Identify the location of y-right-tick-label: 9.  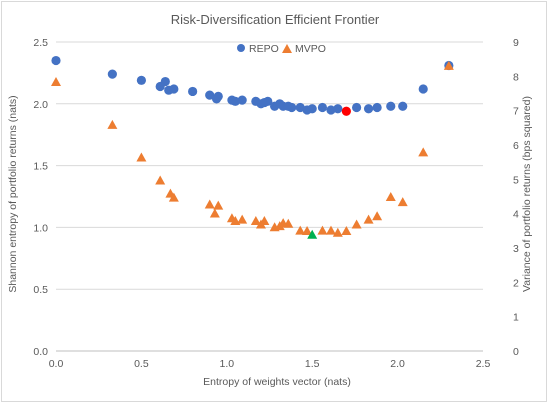
(516, 43).